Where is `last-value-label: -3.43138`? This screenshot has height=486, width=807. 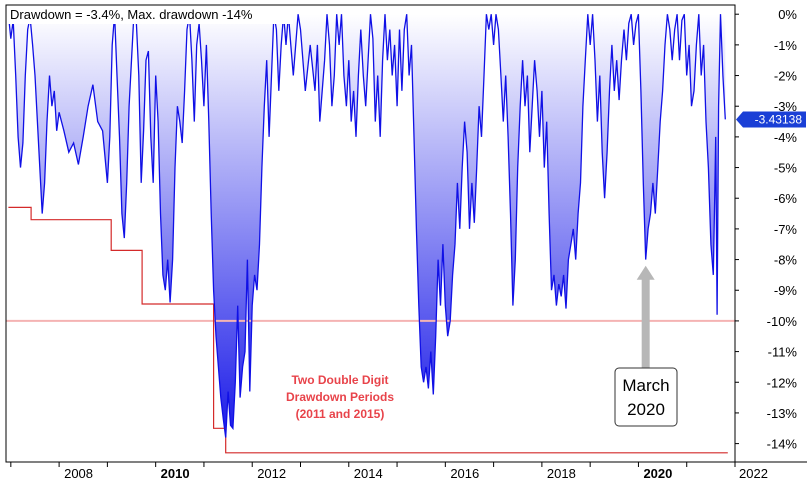
last-value-label: -3.43138 is located at coordinates (779, 119).